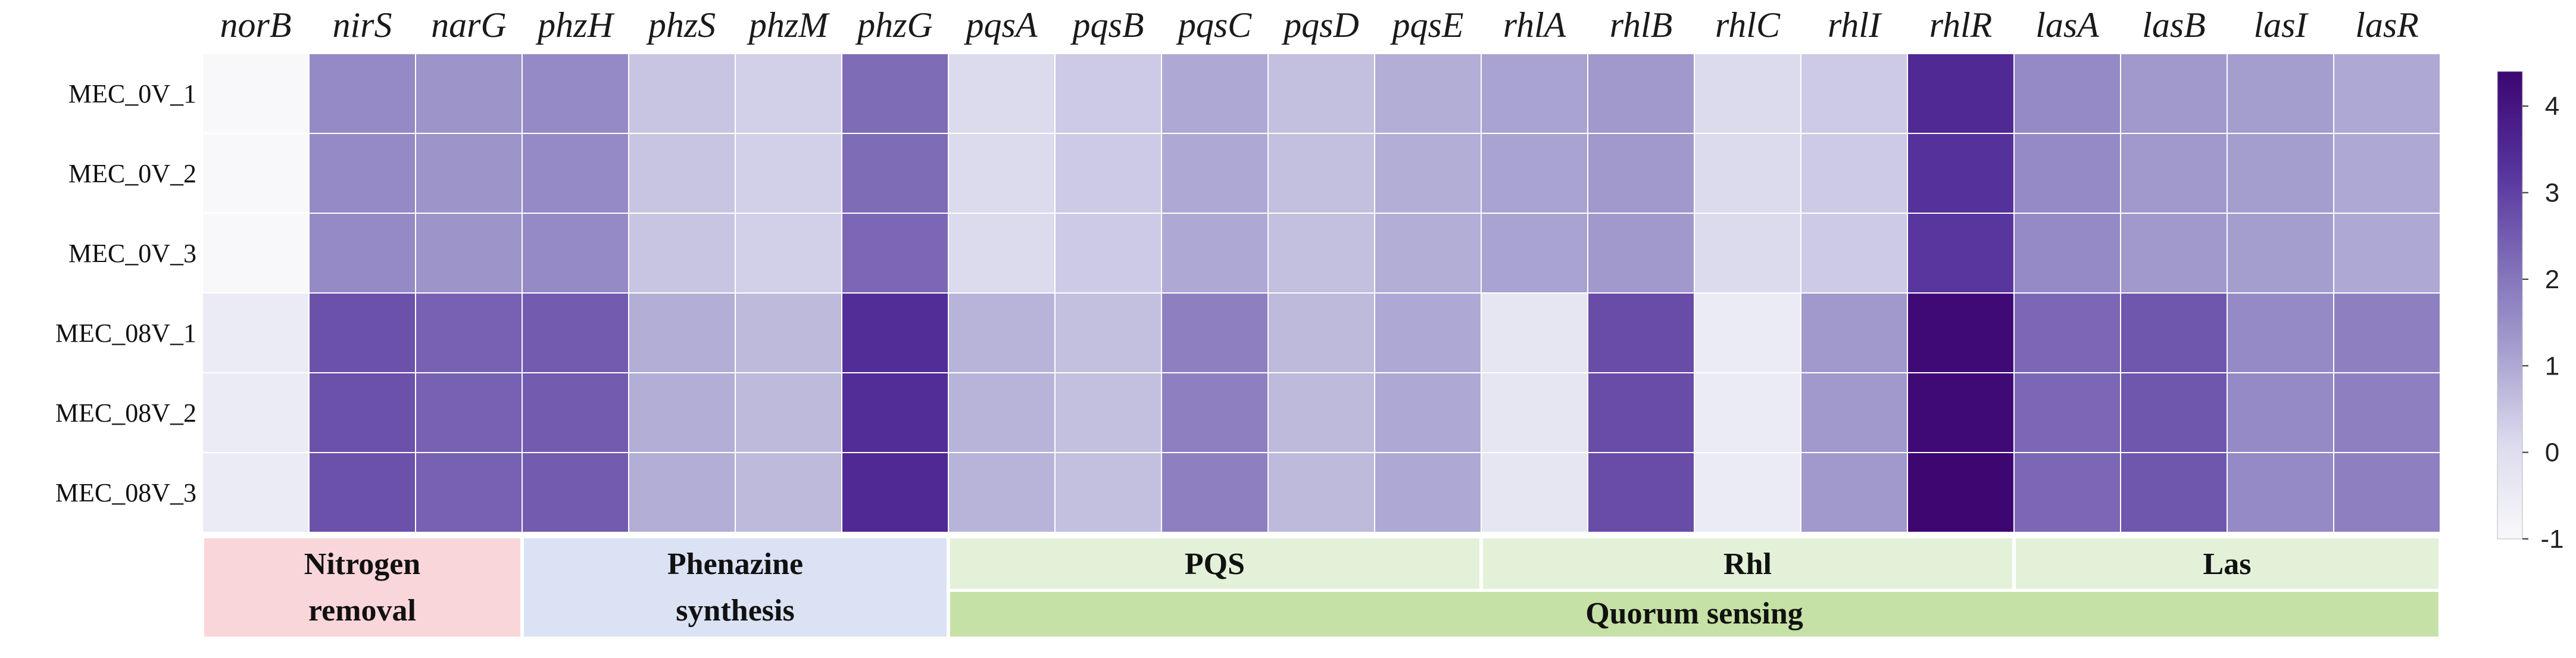 This screenshot has width=2576, height=658. Describe the element at coordinates (894, 25) in the screenshot. I see `column-label: phzG` at that location.